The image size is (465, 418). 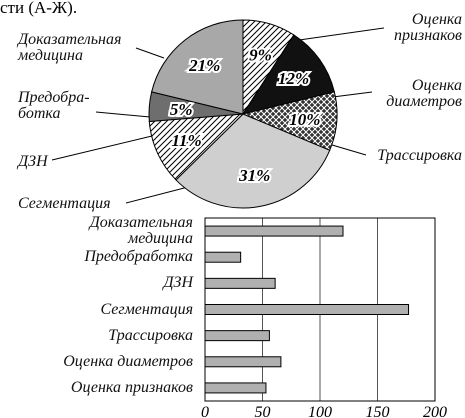 I want to click on y-category-label: Трассировка, so click(x=150, y=335).